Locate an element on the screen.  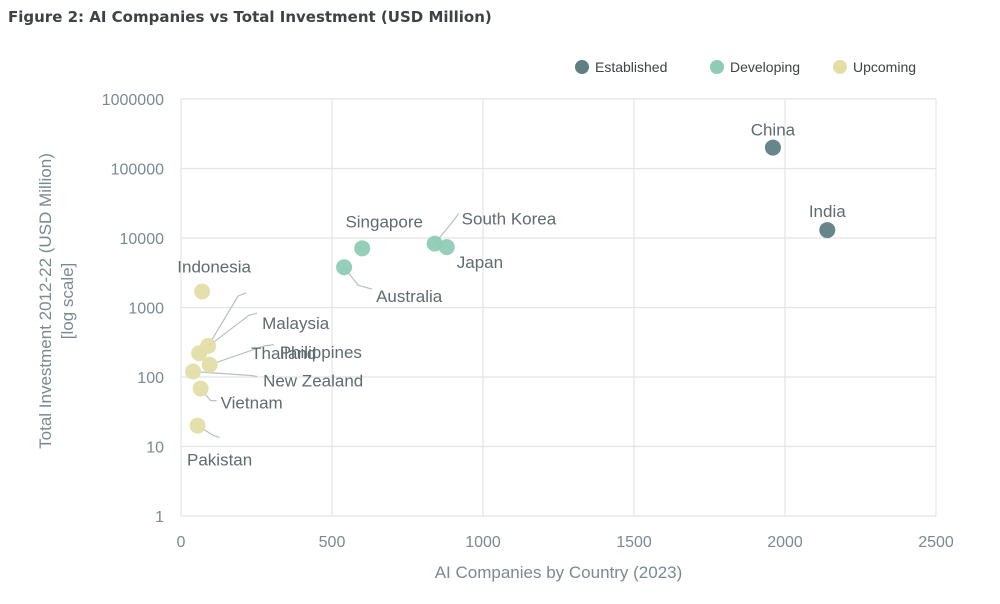
x-tick-label: 0 is located at coordinates (181, 542).